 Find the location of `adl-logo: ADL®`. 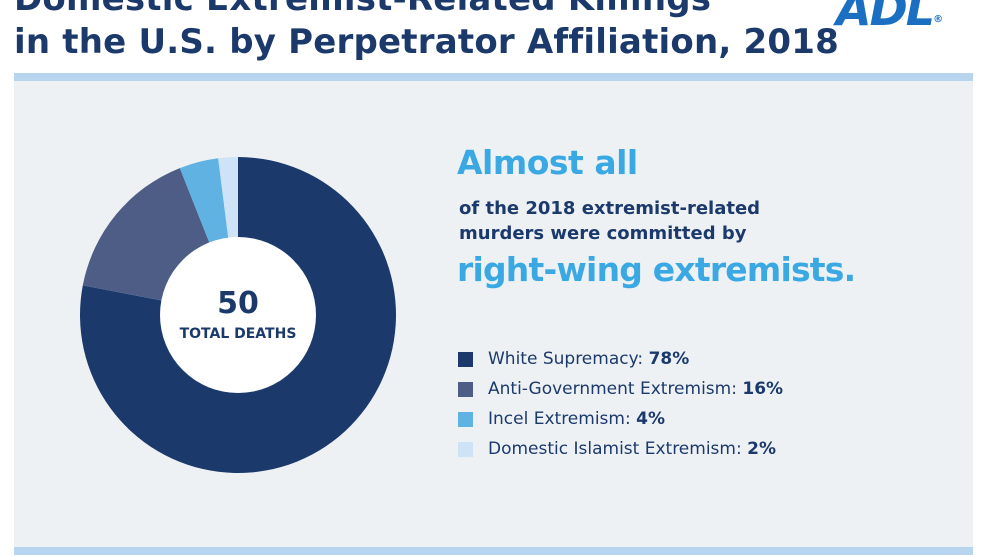

adl-logo: ADL® is located at coordinates (889, 18).